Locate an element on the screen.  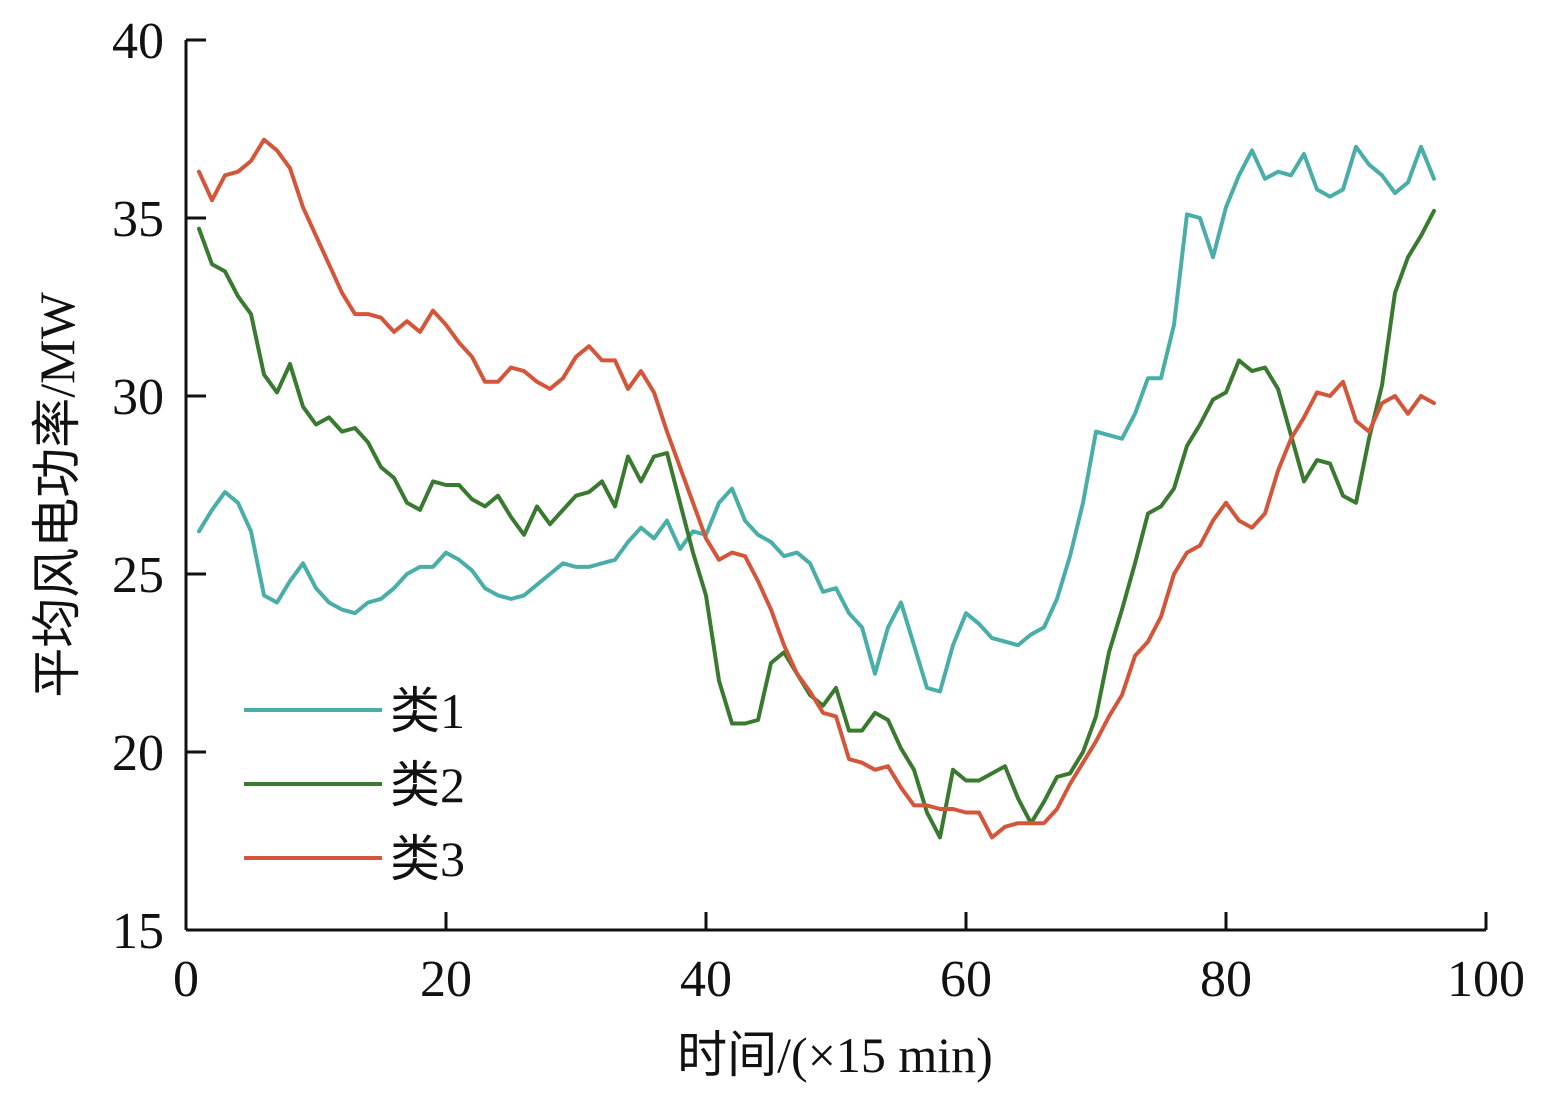
x-tick-label: 80 is located at coordinates (1226, 979).